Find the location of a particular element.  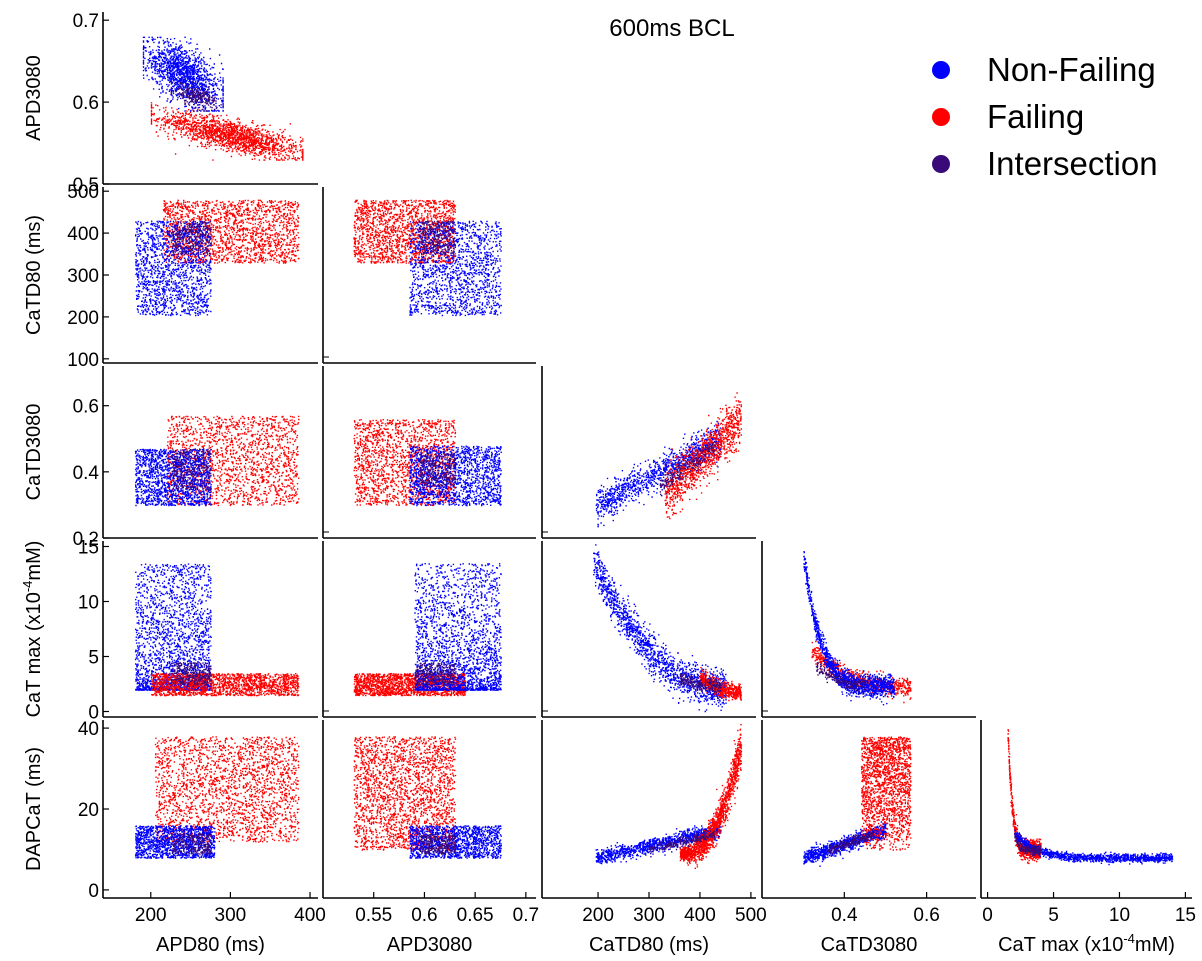

panel-DAPCaT-vs-APD80 is located at coordinates (217, 797).